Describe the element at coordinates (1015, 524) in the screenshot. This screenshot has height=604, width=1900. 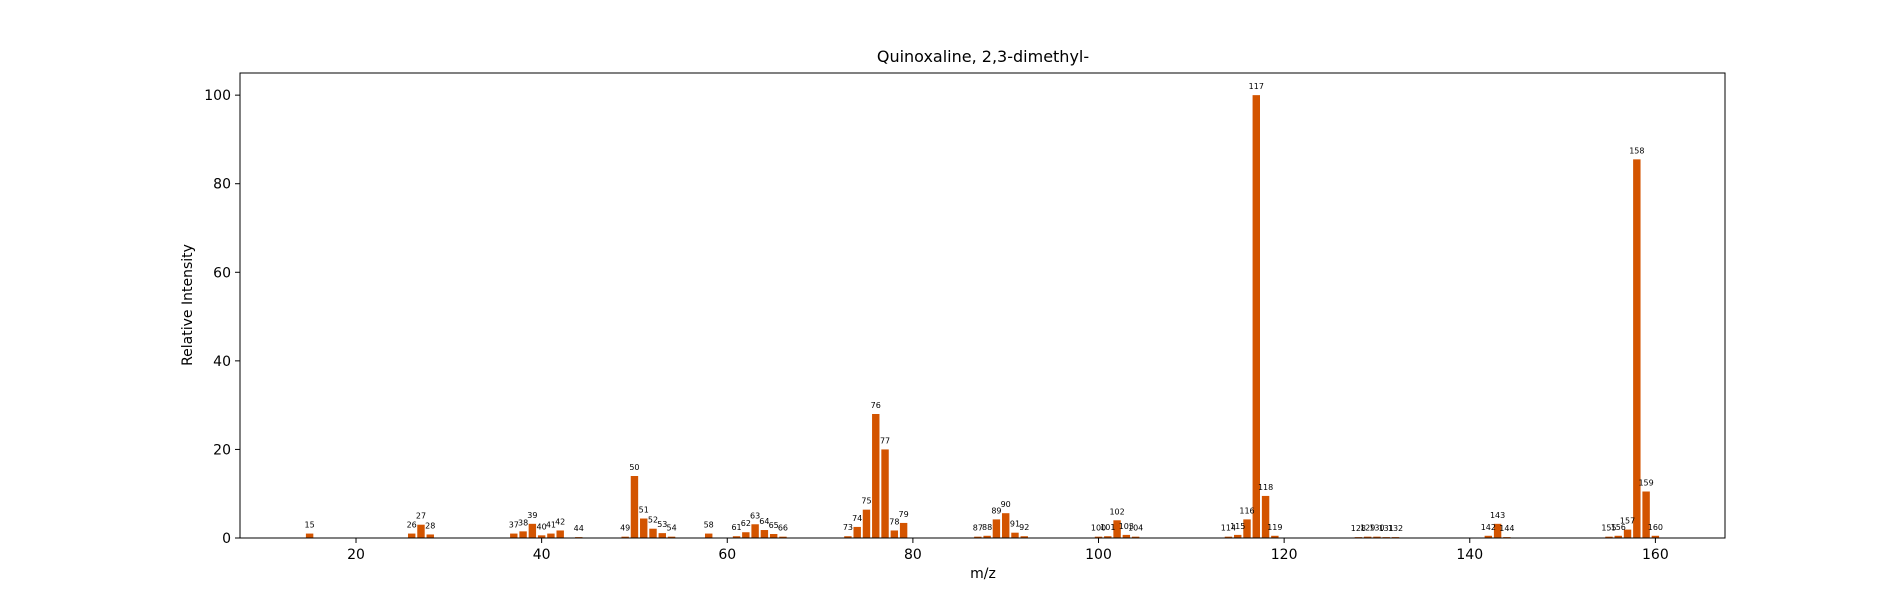
I see `bar-label-mz-91: 91` at that location.